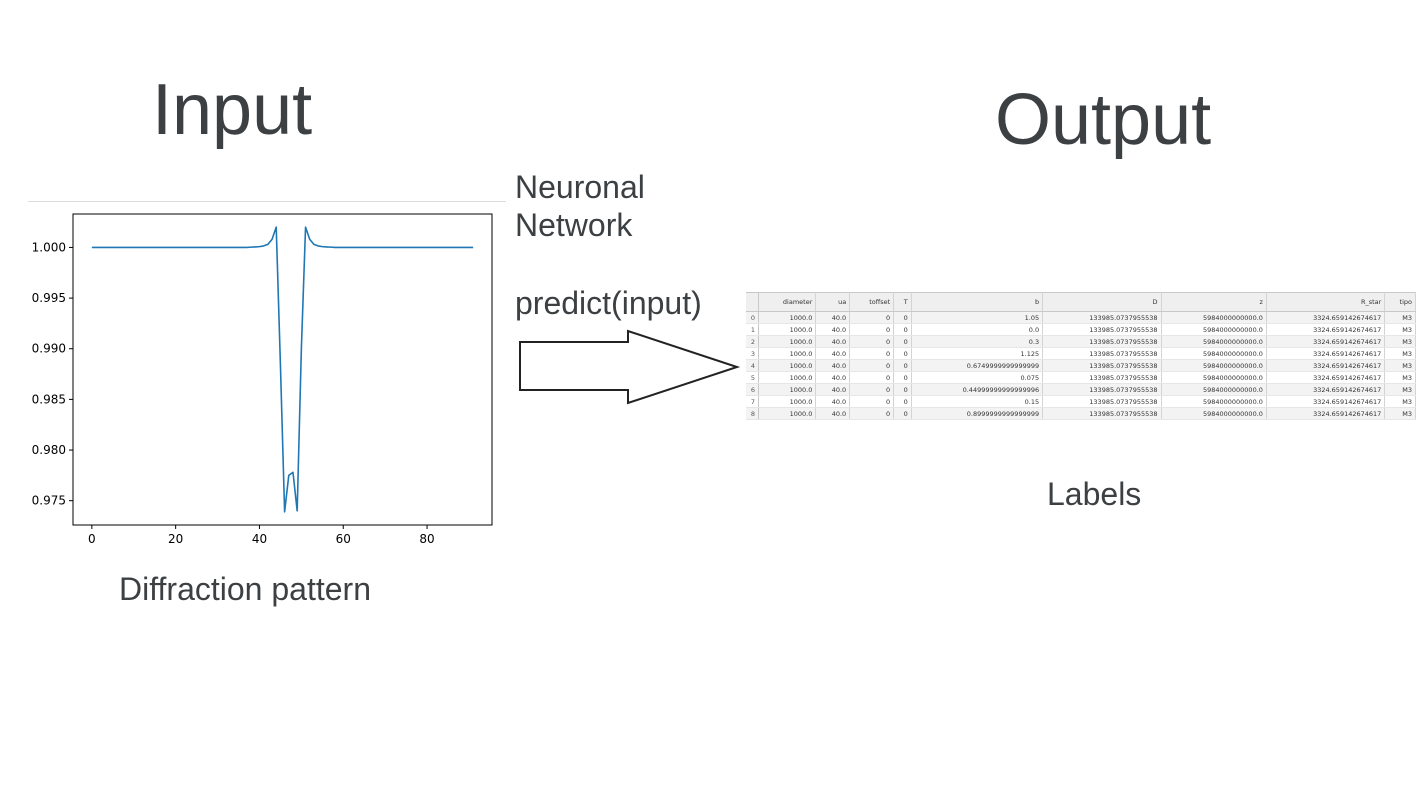 This screenshot has width=1422, height=800. Describe the element at coordinates (343, 539) in the screenshot. I see `x-tick-label: 60` at that location.